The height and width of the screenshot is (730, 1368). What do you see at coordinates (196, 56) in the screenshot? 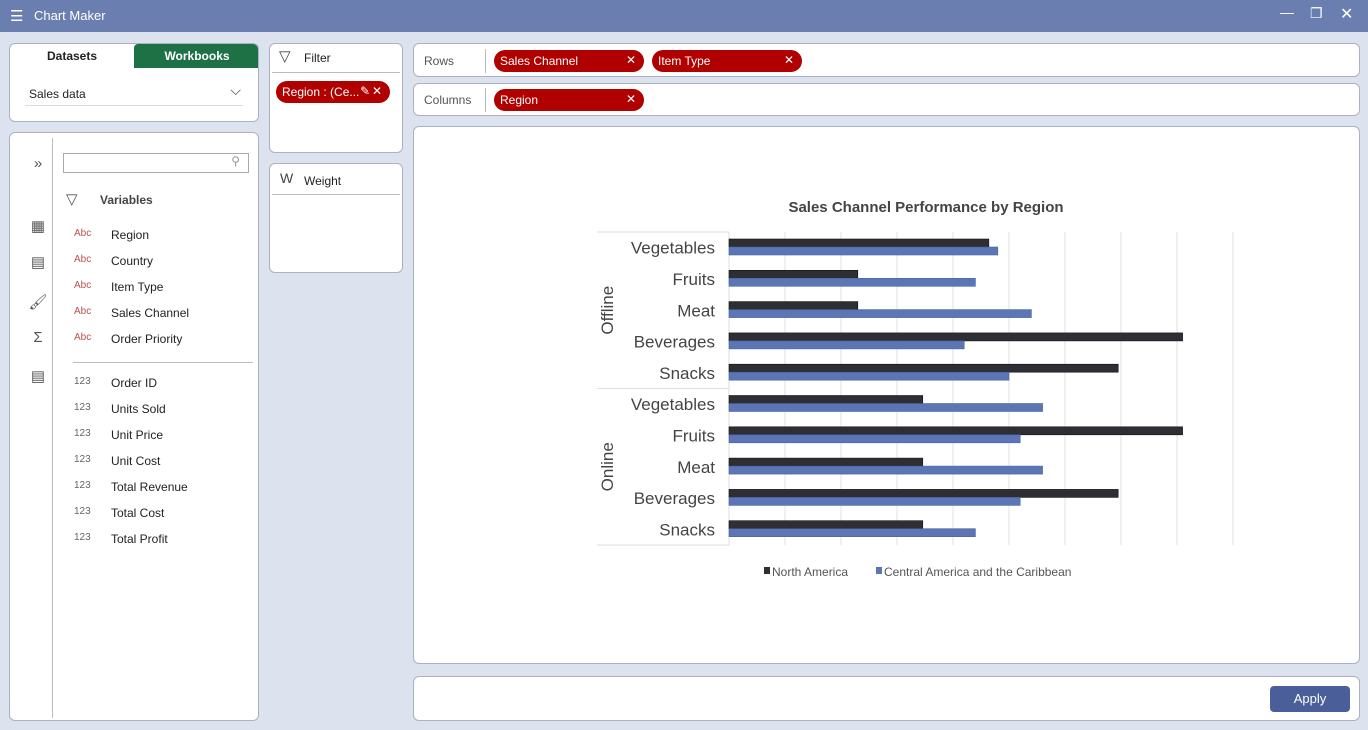
I see `tab-workbooks: Workbooks` at bounding box center [196, 56].